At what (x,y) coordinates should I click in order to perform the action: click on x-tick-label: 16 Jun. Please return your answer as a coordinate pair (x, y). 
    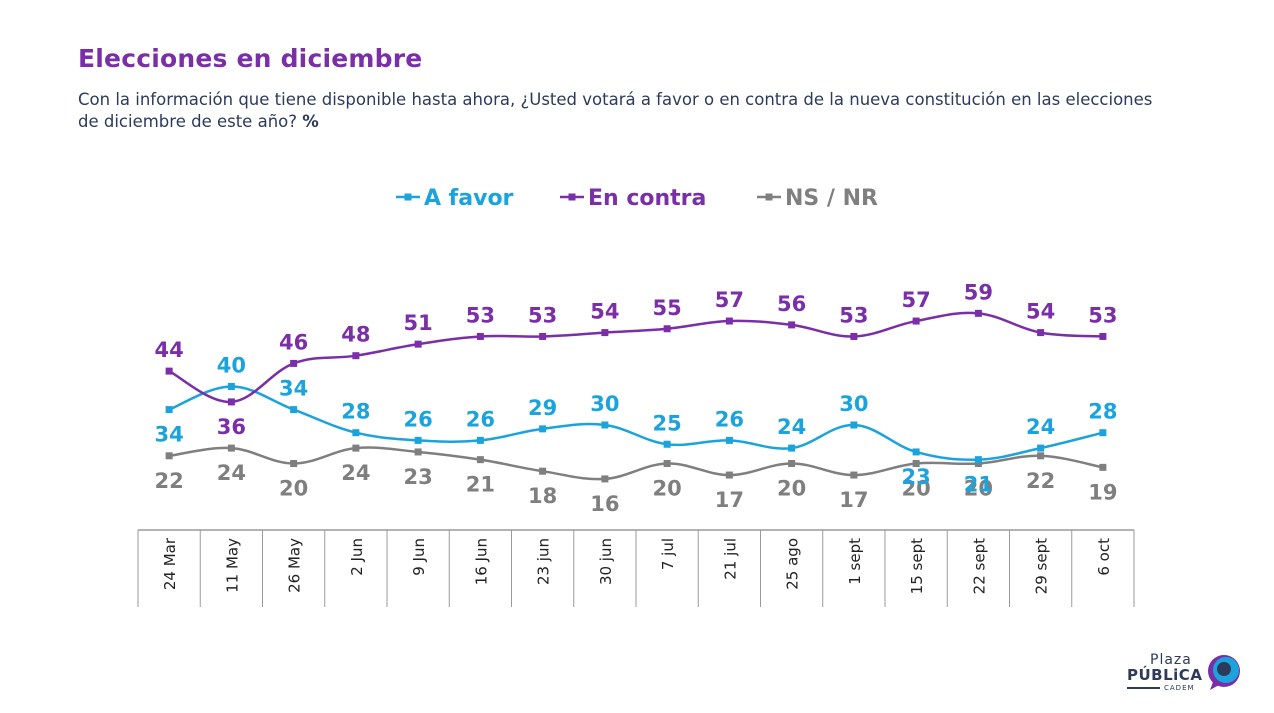
    Looking at the image, I should click on (481, 561).